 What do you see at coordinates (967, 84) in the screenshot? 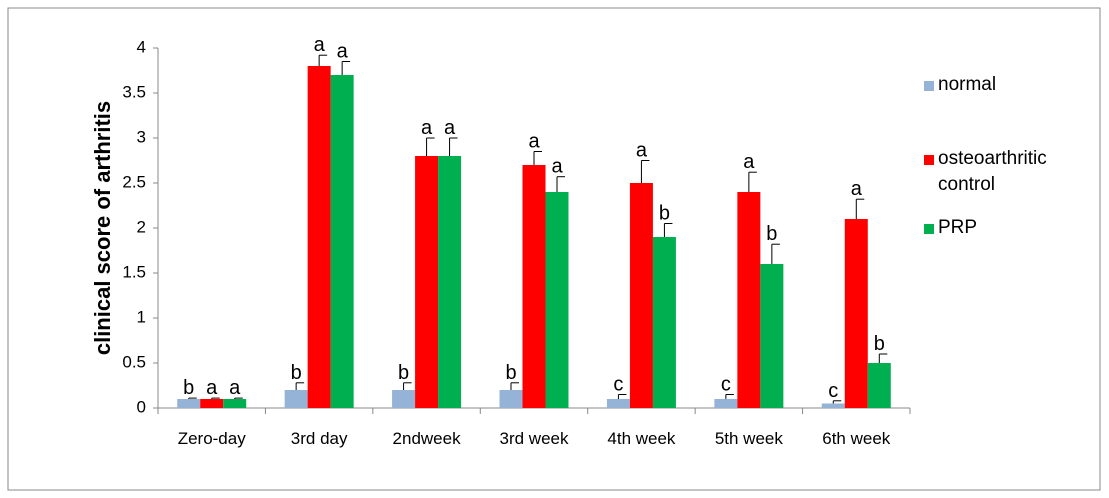
I see `legend-label: normal` at bounding box center [967, 84].